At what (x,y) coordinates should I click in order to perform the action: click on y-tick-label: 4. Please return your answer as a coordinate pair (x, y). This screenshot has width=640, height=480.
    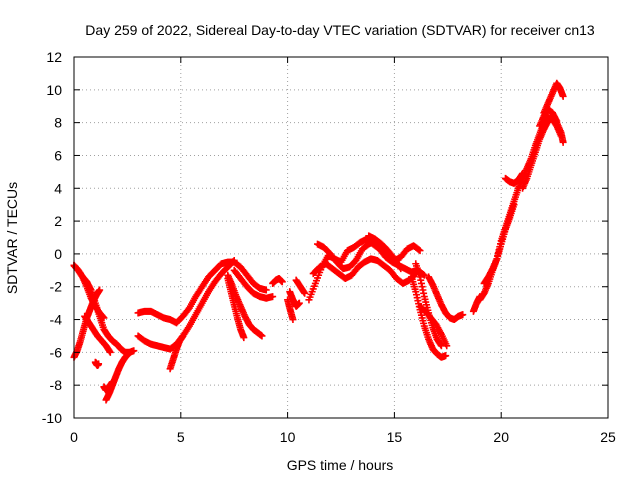
    Looking at the image, I should click on (58, 188).